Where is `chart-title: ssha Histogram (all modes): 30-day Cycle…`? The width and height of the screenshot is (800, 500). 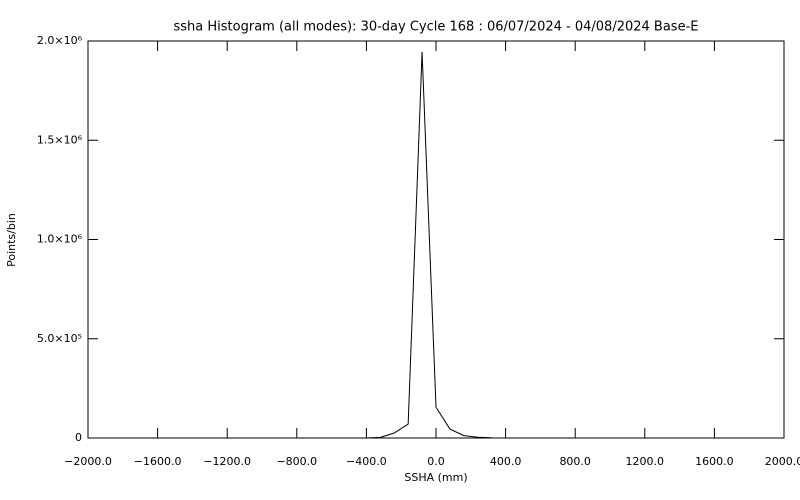
chart-title: ssha Histogram (all modes): 30-day Cycle… is located at coordinates (436, 27).